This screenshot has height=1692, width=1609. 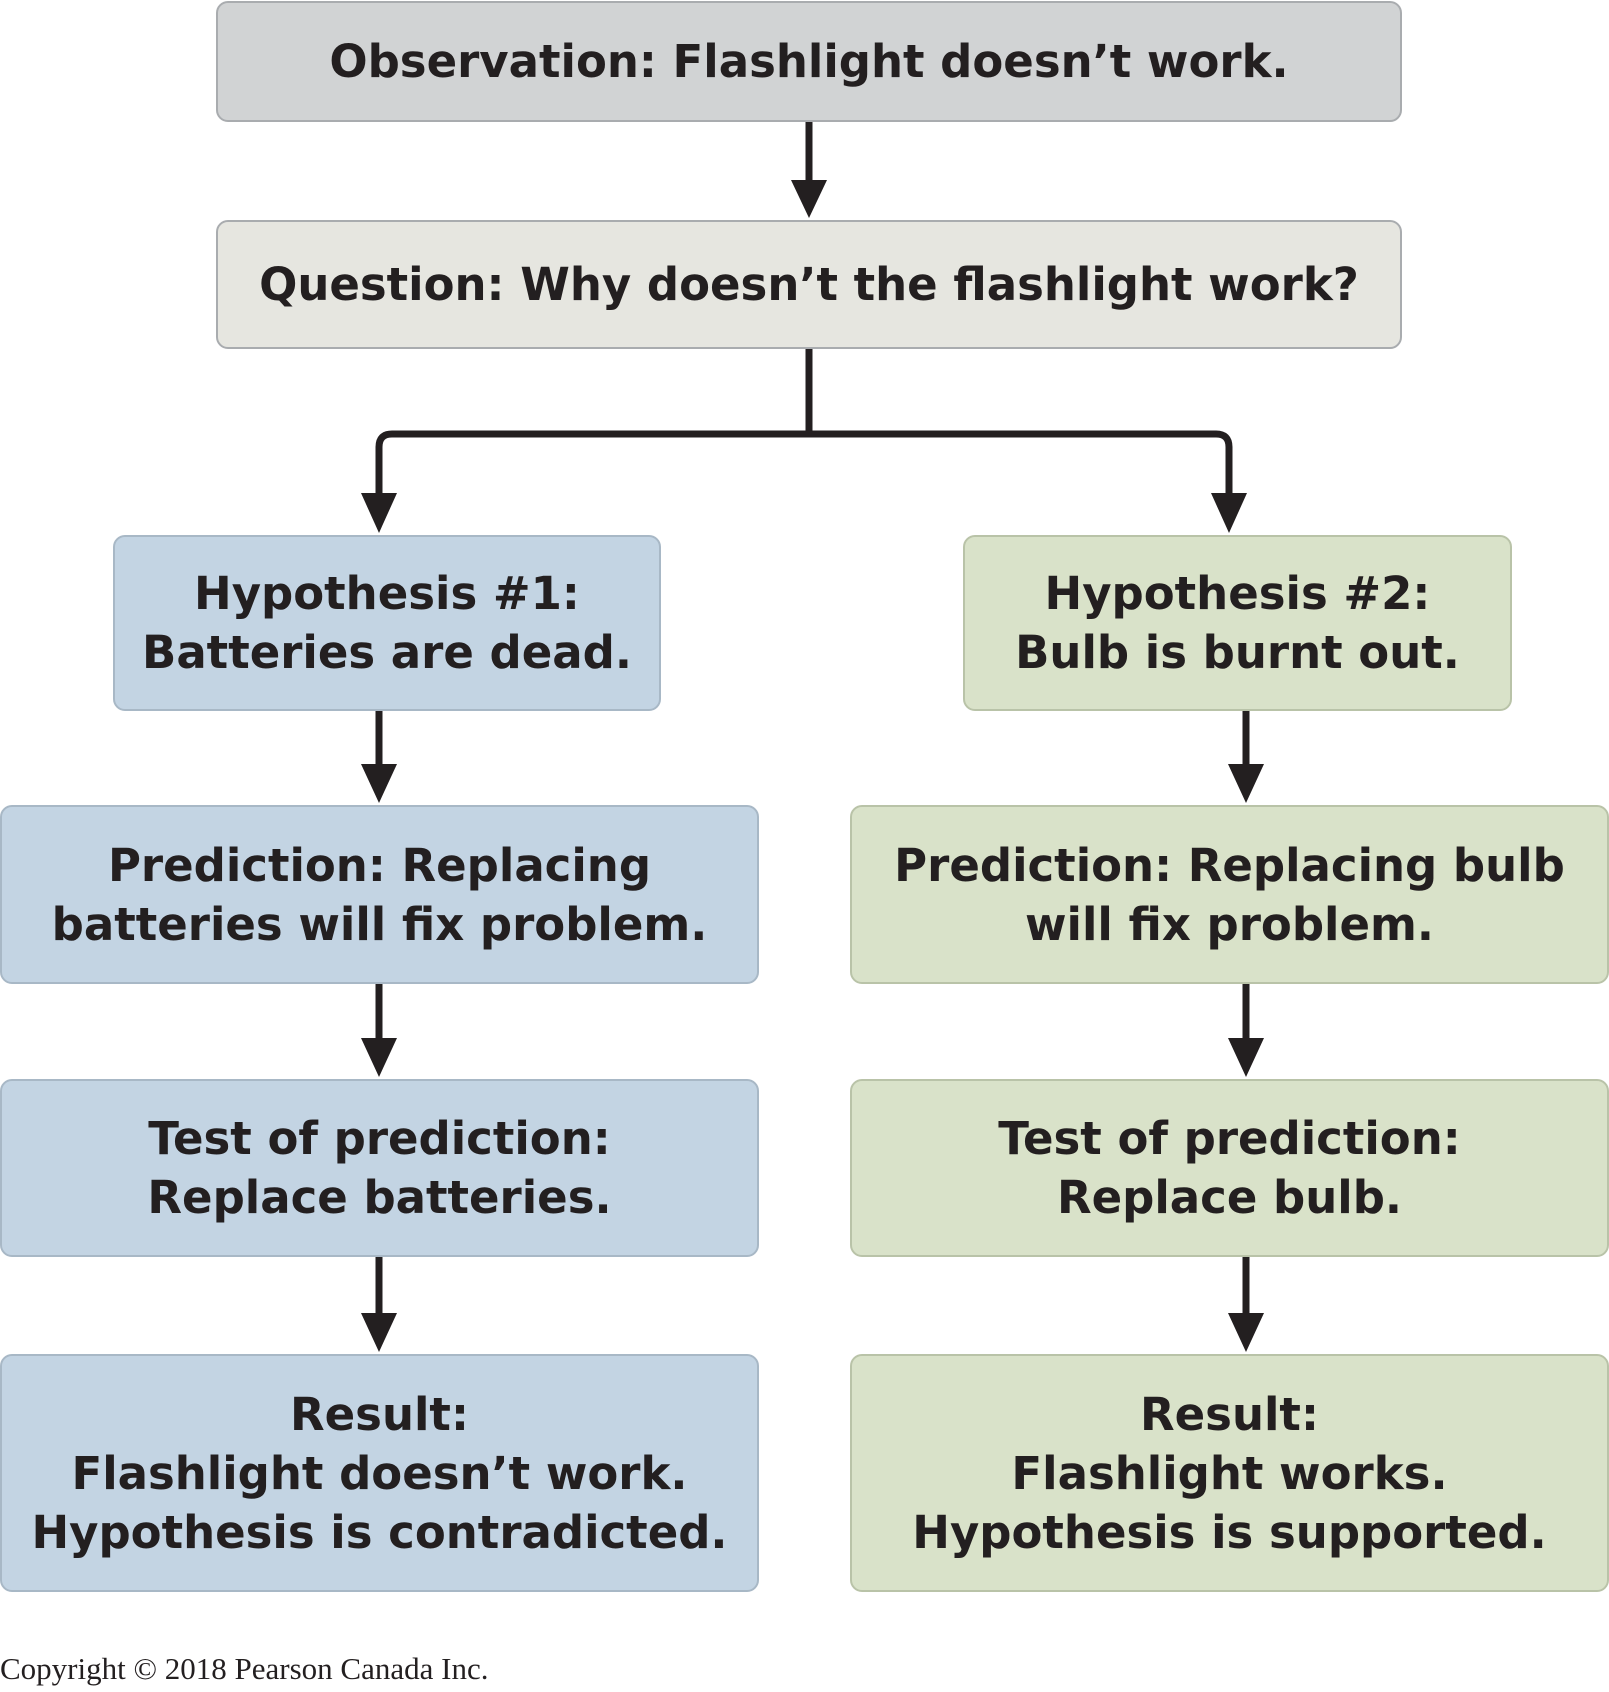 I want to click on test-2-title: Test of prediction:, so click(x=1229, y=1138).